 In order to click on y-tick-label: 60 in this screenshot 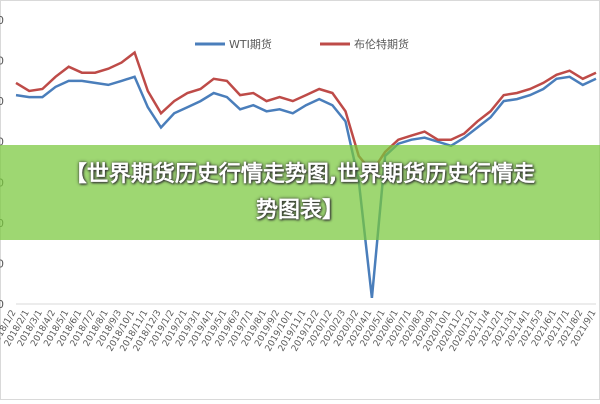, I will do `click(2, 101)`.